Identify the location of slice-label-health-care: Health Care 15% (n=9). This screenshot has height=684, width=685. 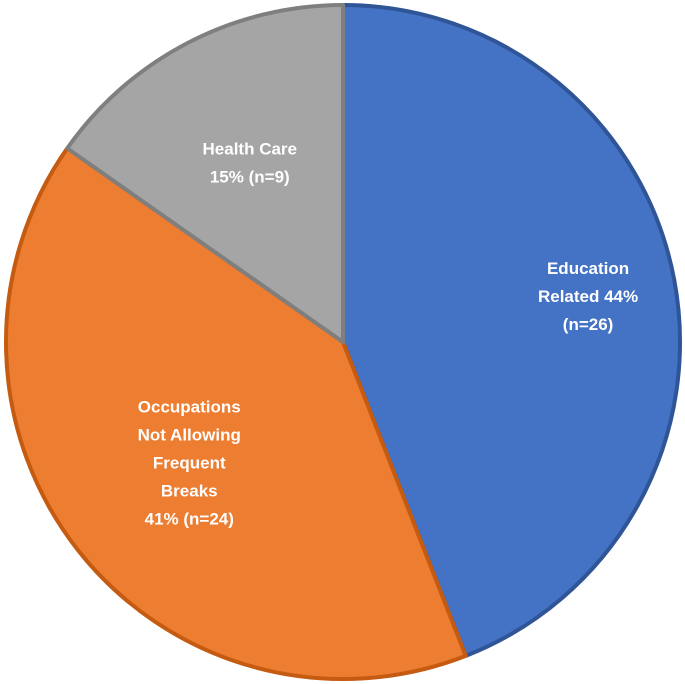
(250, 162).